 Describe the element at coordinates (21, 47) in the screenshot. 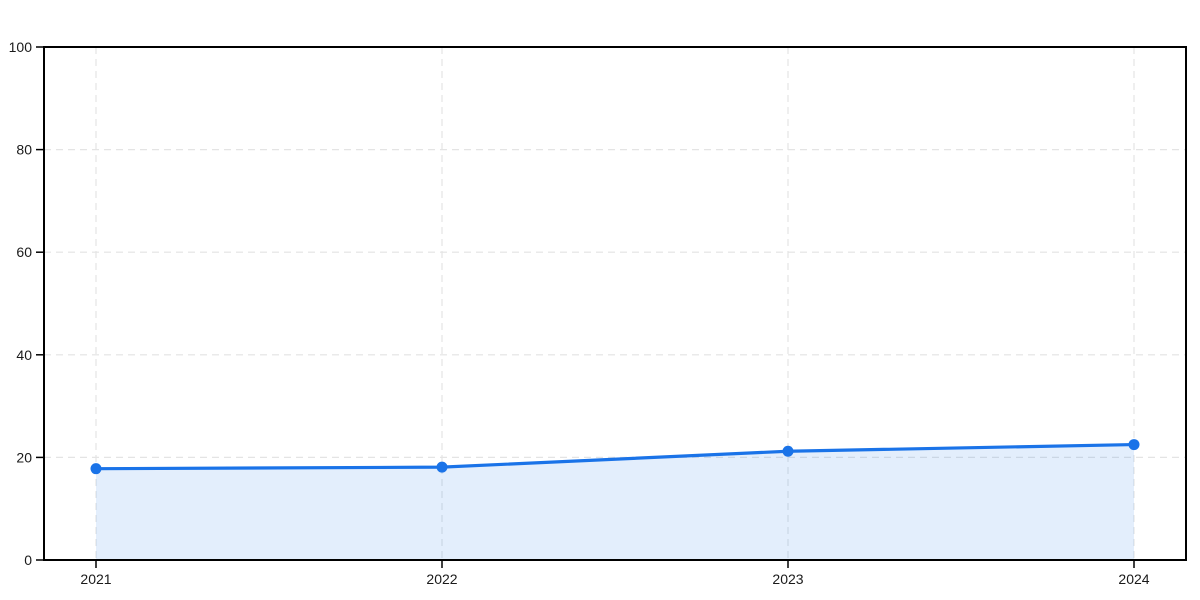

I see `y-axis-tick-label: 100` at that location.